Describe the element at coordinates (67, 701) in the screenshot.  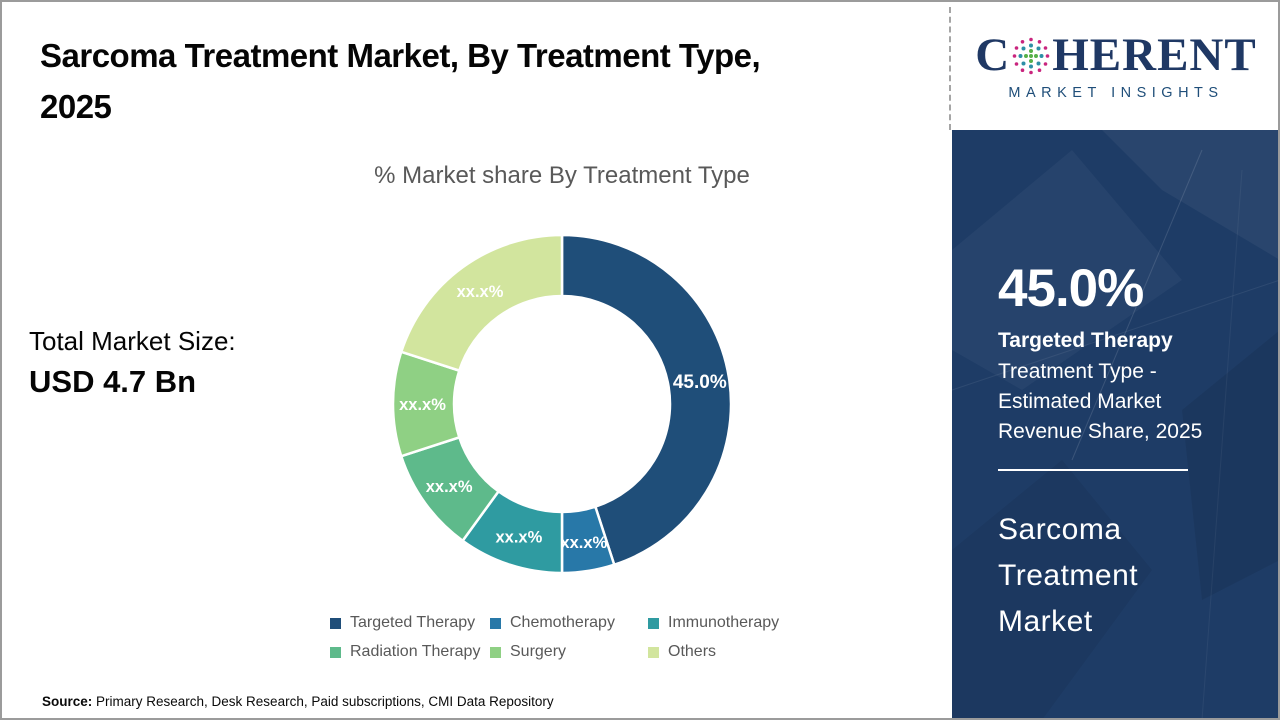
I see `source-label: Source:` at that location.